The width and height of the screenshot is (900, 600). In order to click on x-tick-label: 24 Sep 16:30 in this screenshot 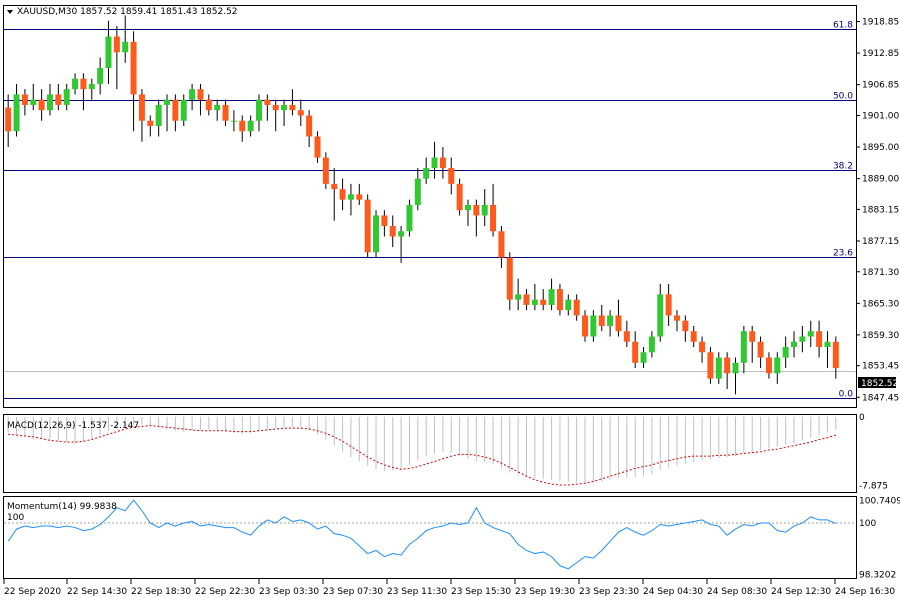, I will do `click(865, 592)`.